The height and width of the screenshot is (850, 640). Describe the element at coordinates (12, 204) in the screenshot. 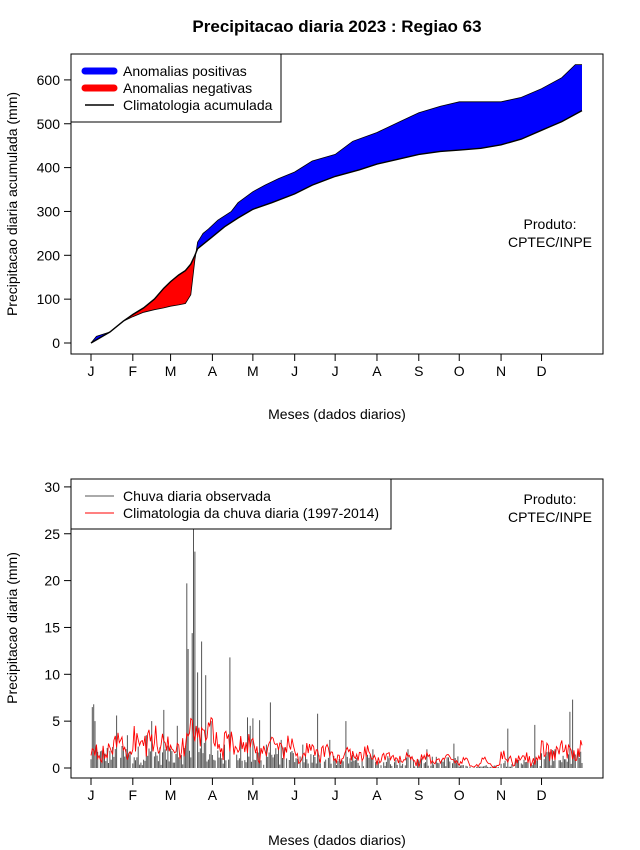

I see `top-y-axis-label: Precipitacao diaria acumulada (mm)` at that location.